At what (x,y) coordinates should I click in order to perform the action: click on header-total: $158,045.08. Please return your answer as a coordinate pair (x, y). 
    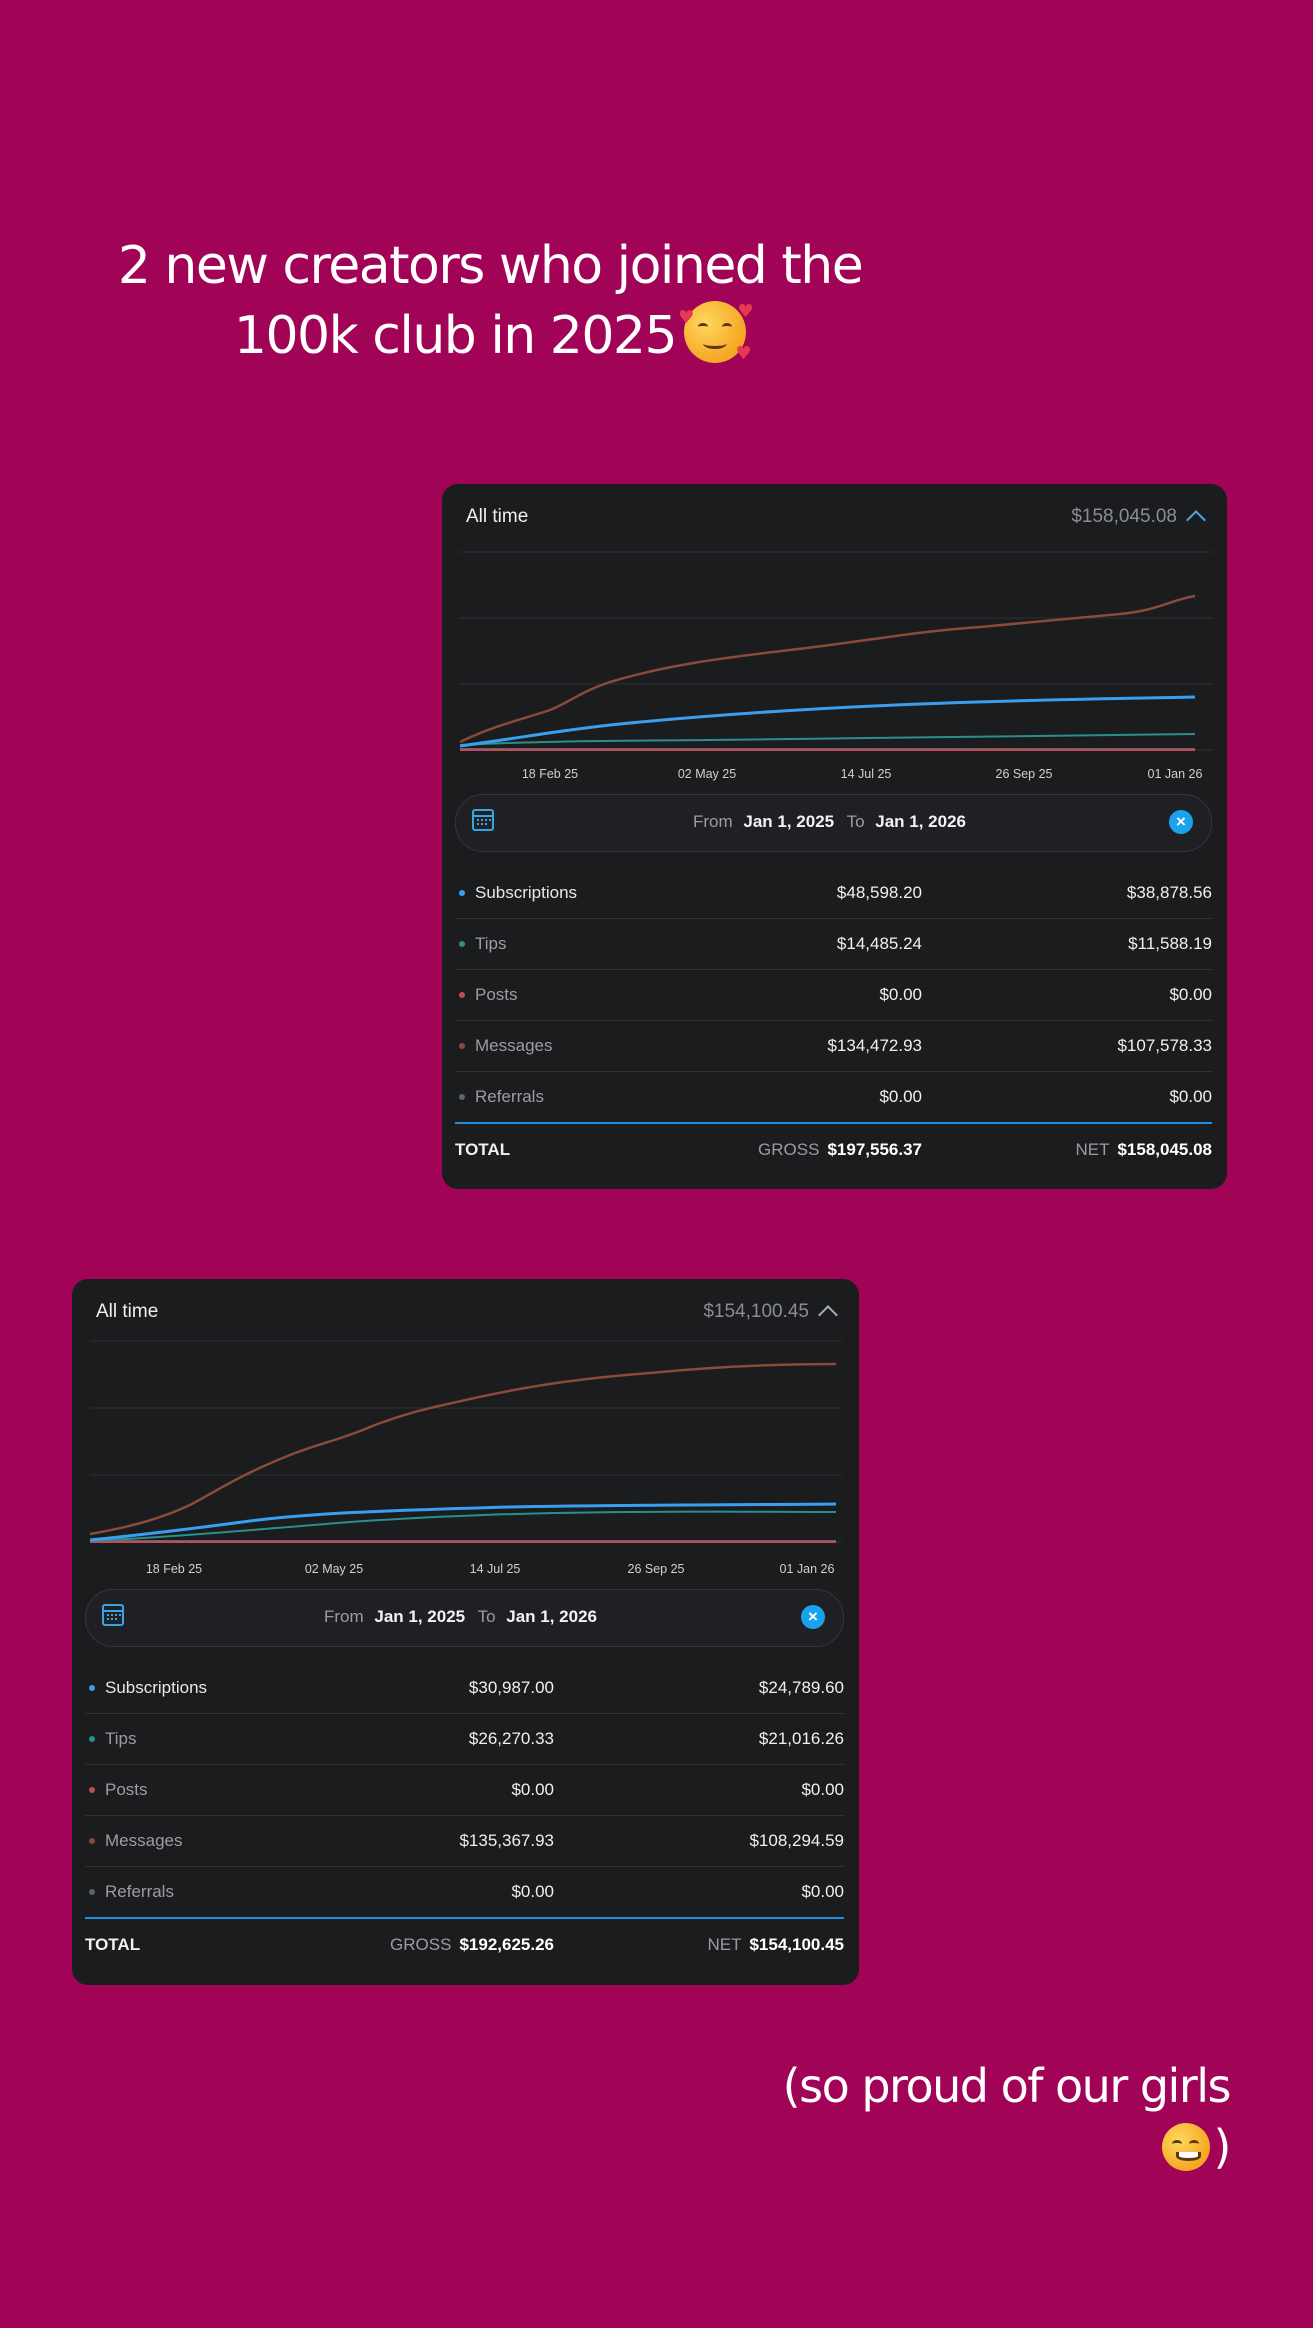
    Looking at the image, I should click on (1124, 516).